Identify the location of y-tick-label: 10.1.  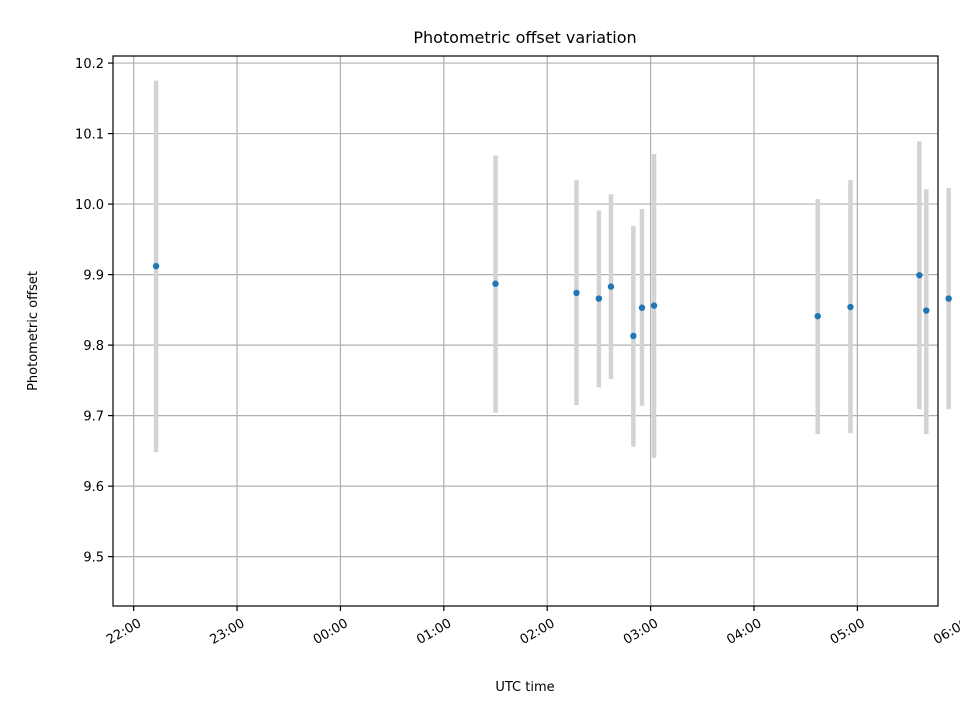
(89, 135).